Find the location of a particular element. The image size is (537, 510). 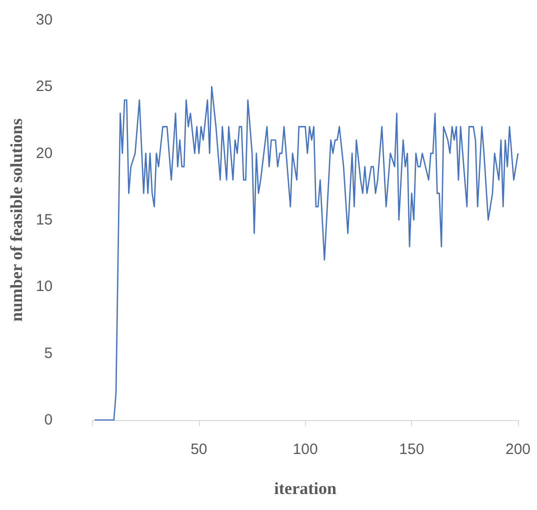

x-tick-label: 200 is located at coordinates (518, 449).